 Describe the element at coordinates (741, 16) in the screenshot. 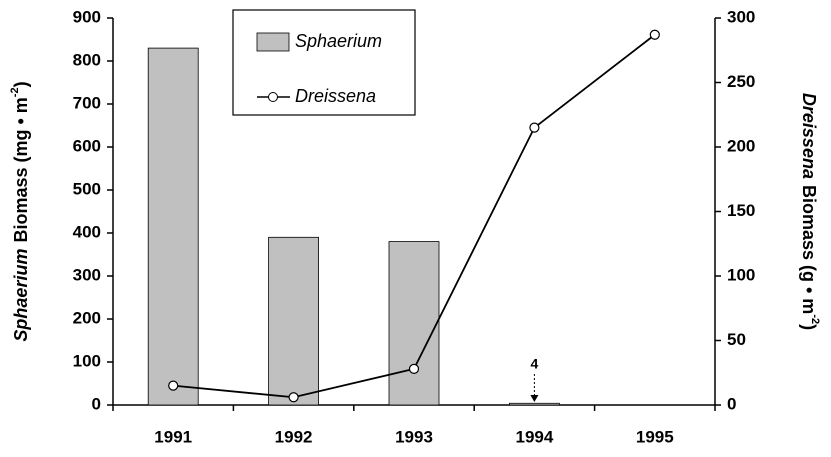

I see `y2-tick-label: 300` at that location.